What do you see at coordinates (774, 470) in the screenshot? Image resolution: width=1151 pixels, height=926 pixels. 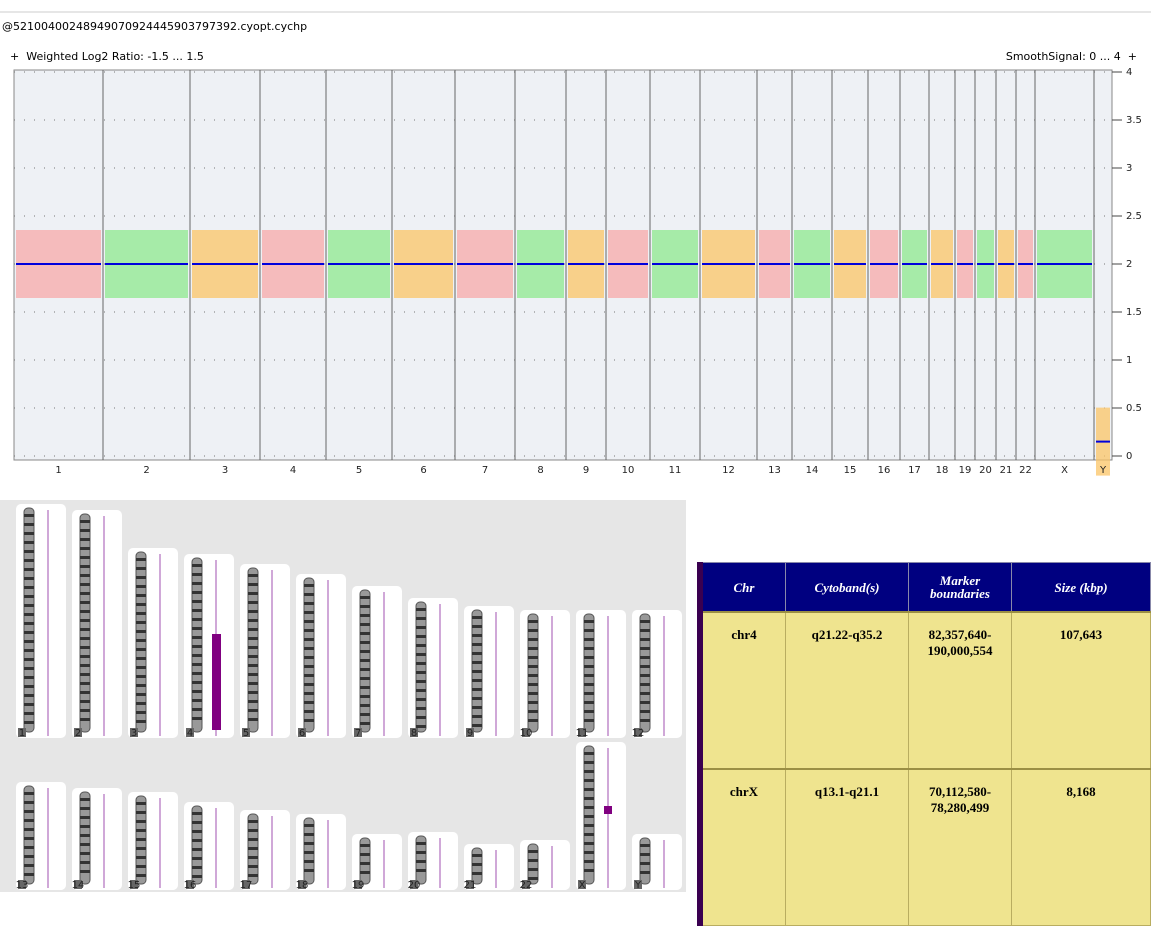 I see `x-tick-label: 13` at bounding box center [774, 470].